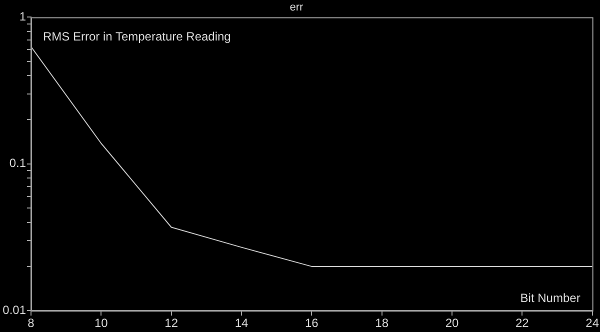 This screenshot has height=332, width=600. Describe the element at coordinates (382, 323) in the screenshot. I see `x-tick-label: 18` at that location.